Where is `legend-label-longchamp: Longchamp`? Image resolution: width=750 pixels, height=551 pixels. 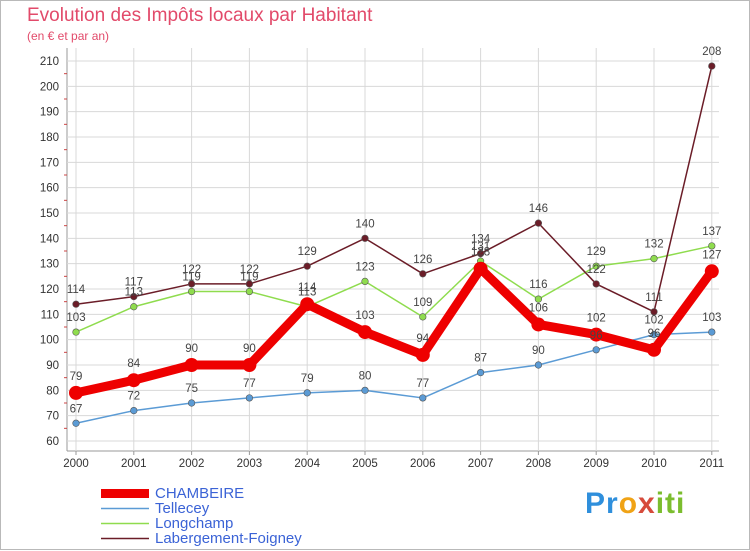 legend-label-longchamp: Longchamp is located at coordinates (194, 523).